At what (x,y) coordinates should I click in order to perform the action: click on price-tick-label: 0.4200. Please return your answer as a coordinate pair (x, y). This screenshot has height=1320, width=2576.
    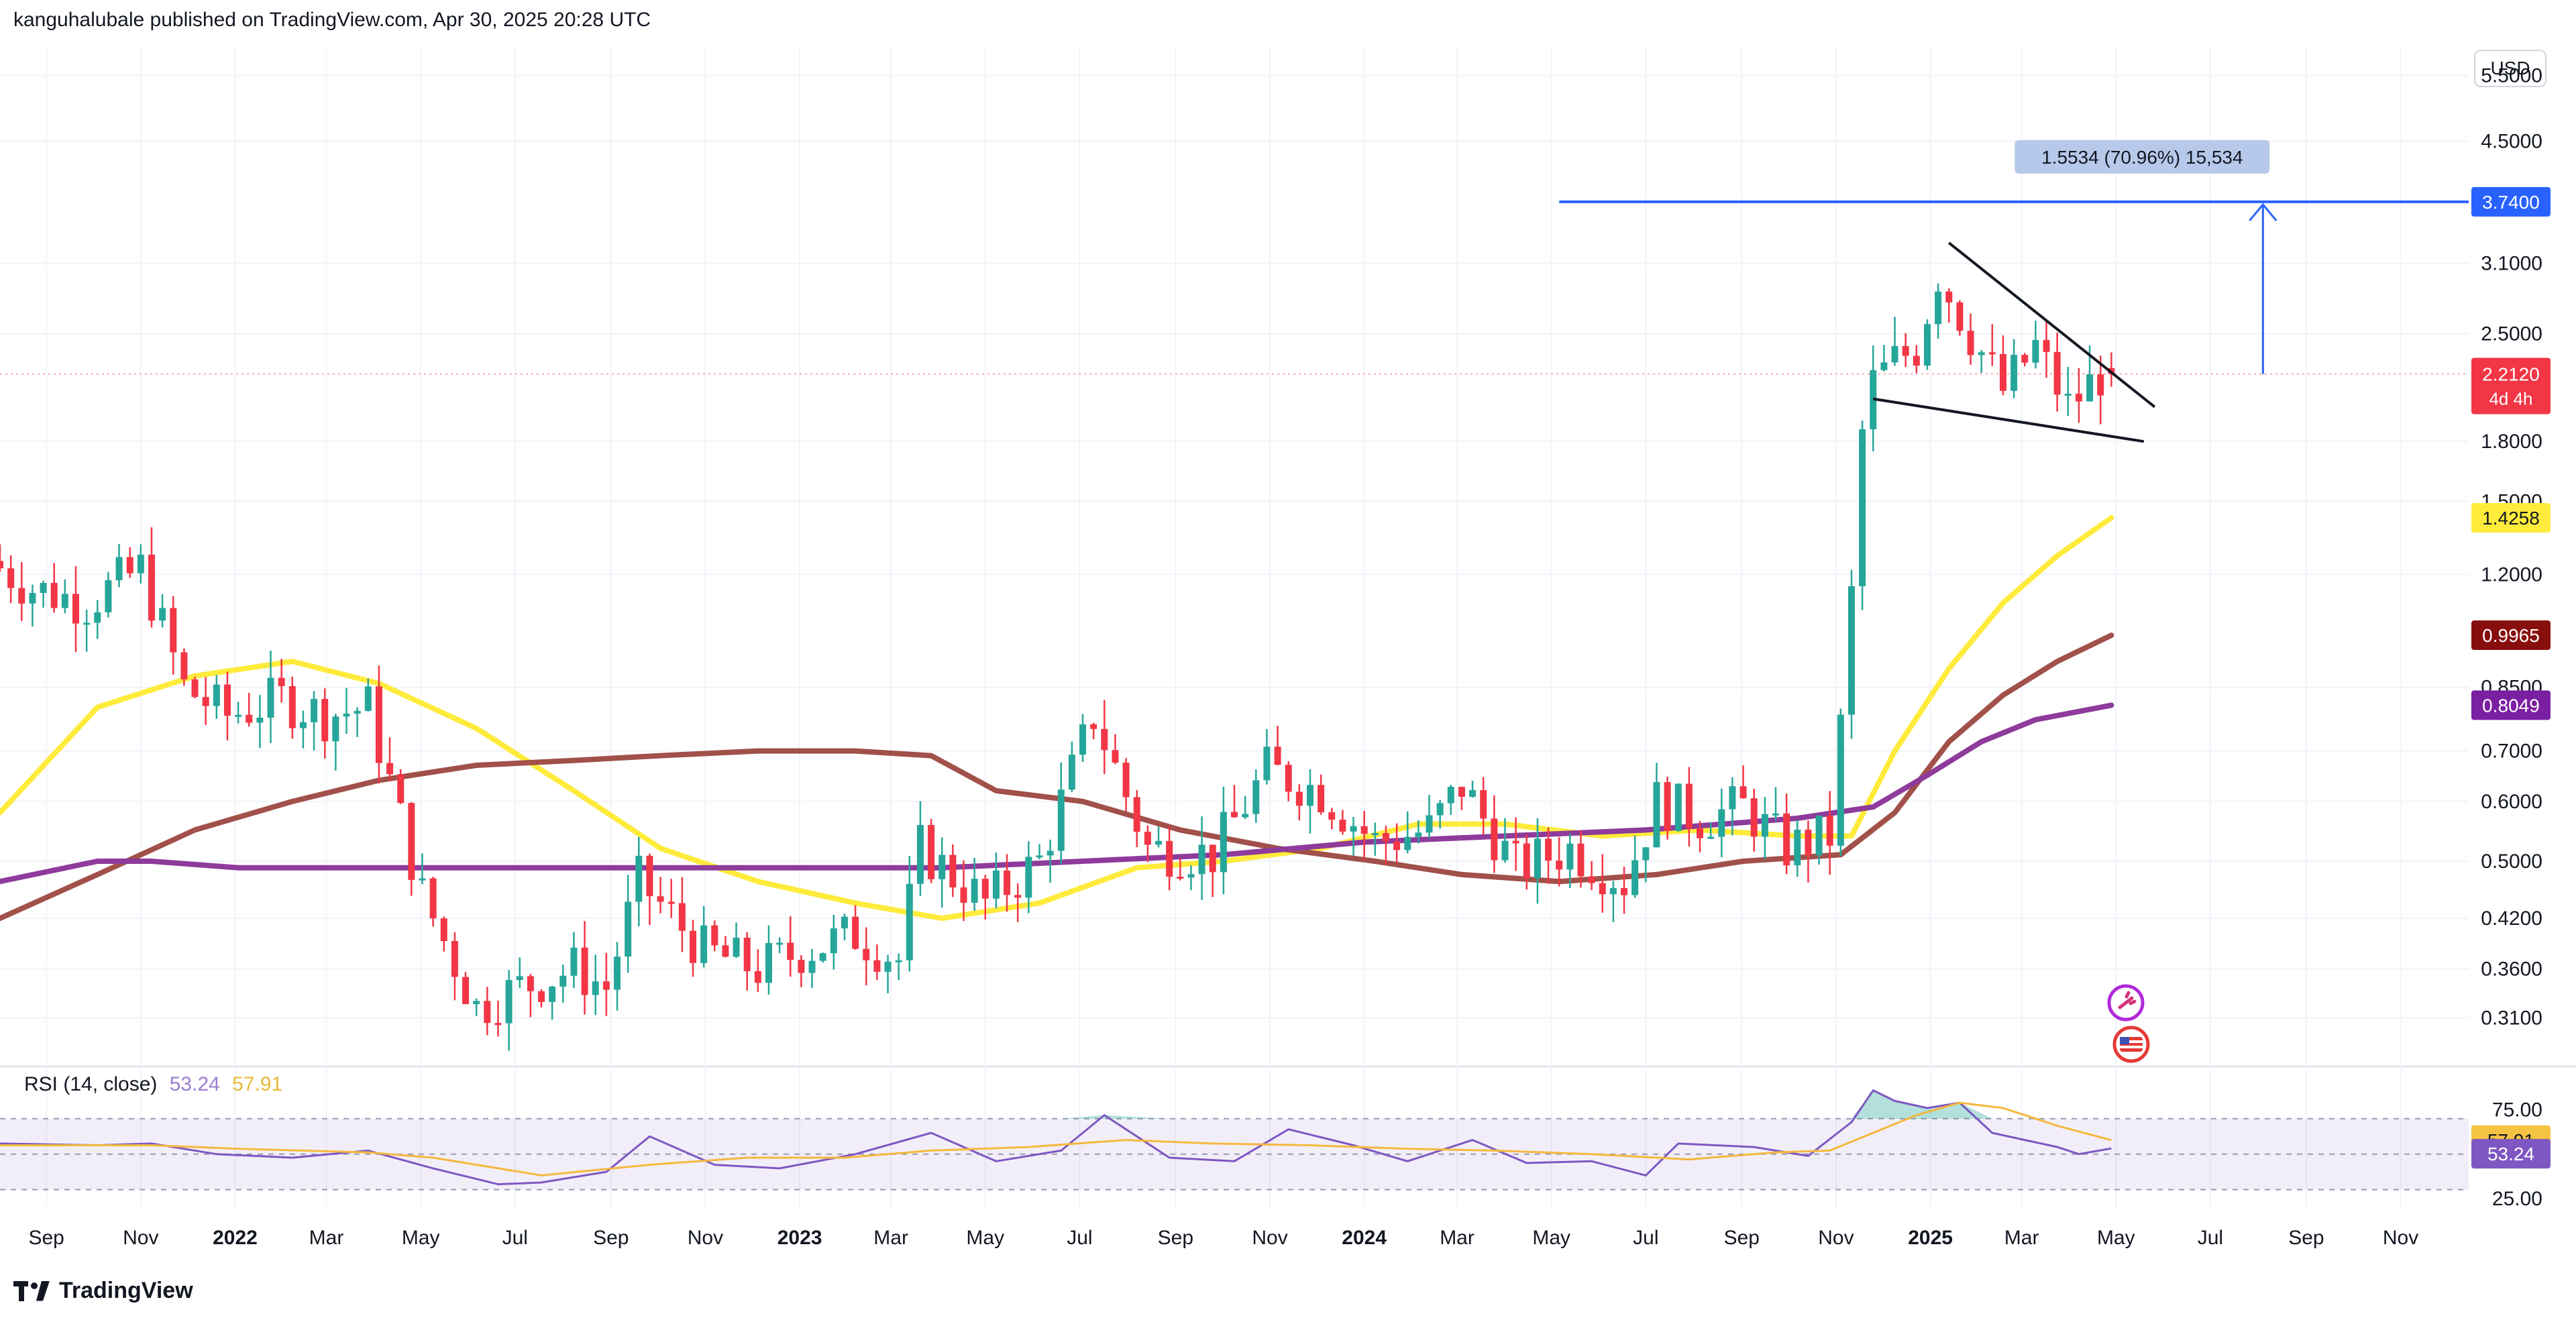
    Looking at the image, I should click on (2511, 919).